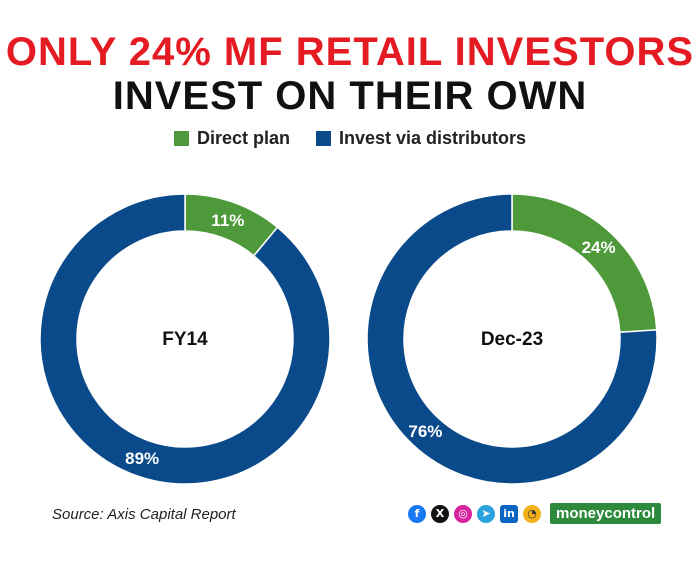 The height and width of the screenshot is (566, 700). What do you see at coordinates (227, 220) in the screenshot?
I see `slice-label-direct-0: 11%` at bounding box center [227, 220].